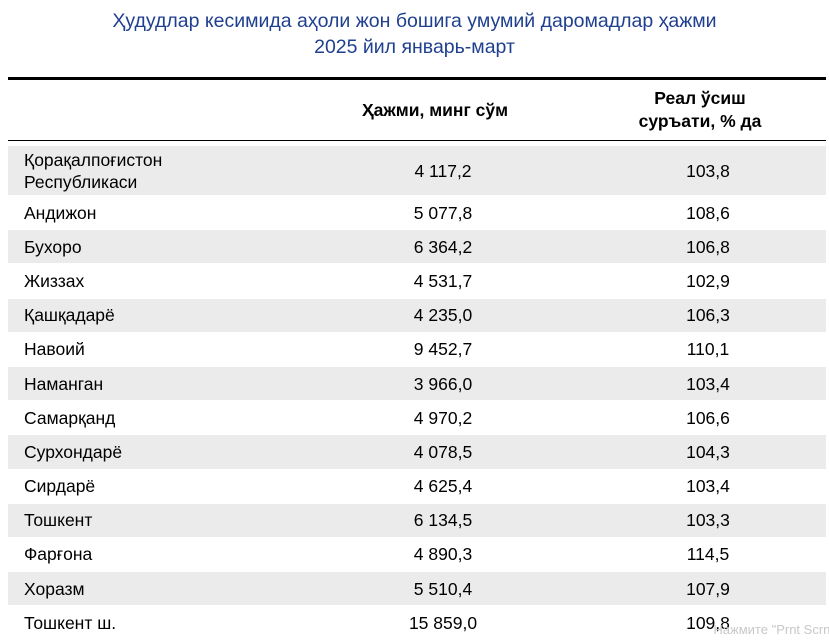 This screenshot has height=643, width=829. Describe the element at coordinates (58, 520) in the screenshot. I see `region-name-cell: Тошкент` at that location.